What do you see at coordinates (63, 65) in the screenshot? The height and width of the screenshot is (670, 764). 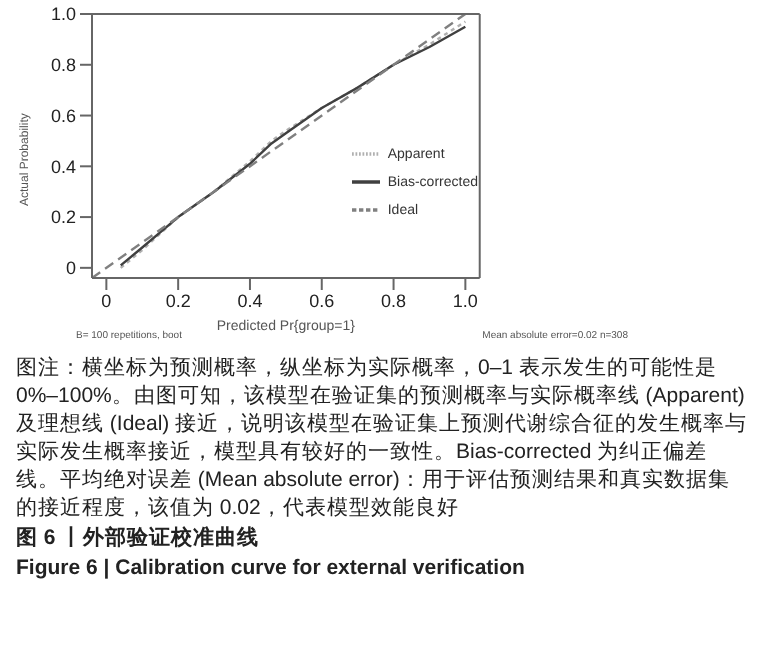 I see `y-tick-label: 0.8` at bounding box center [63, 65].